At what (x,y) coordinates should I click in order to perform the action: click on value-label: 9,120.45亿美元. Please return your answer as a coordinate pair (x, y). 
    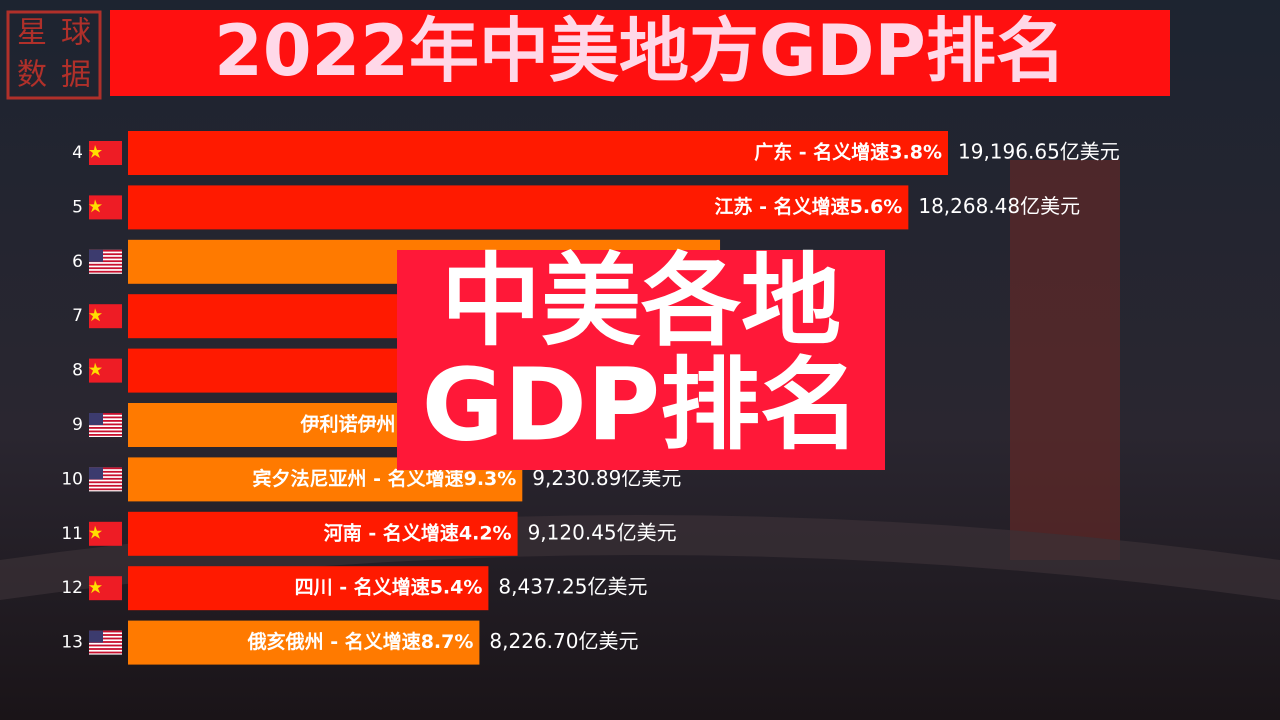
    Looking at the image, I should click on (602, 532).